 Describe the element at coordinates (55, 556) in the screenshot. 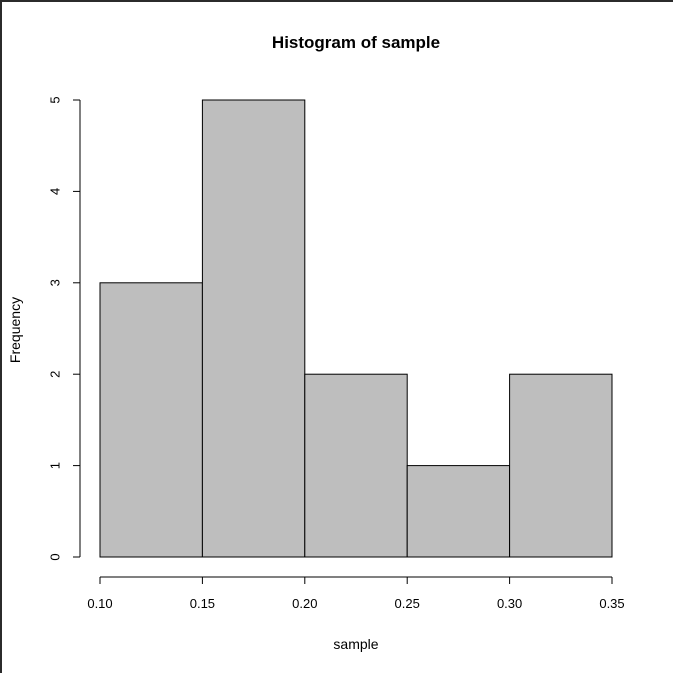

I see `y-tick-label: 0` at that location.